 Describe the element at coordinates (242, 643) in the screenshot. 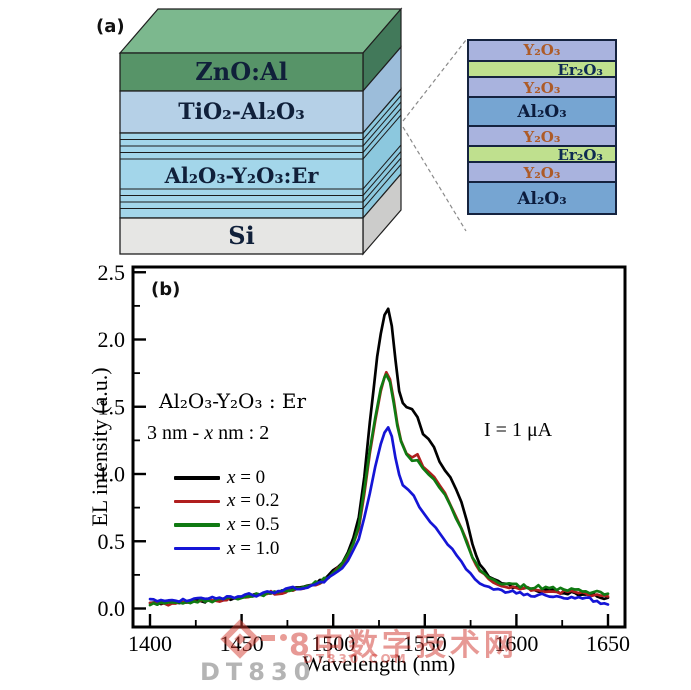

I see `x-tick-label: 1450` at that location.